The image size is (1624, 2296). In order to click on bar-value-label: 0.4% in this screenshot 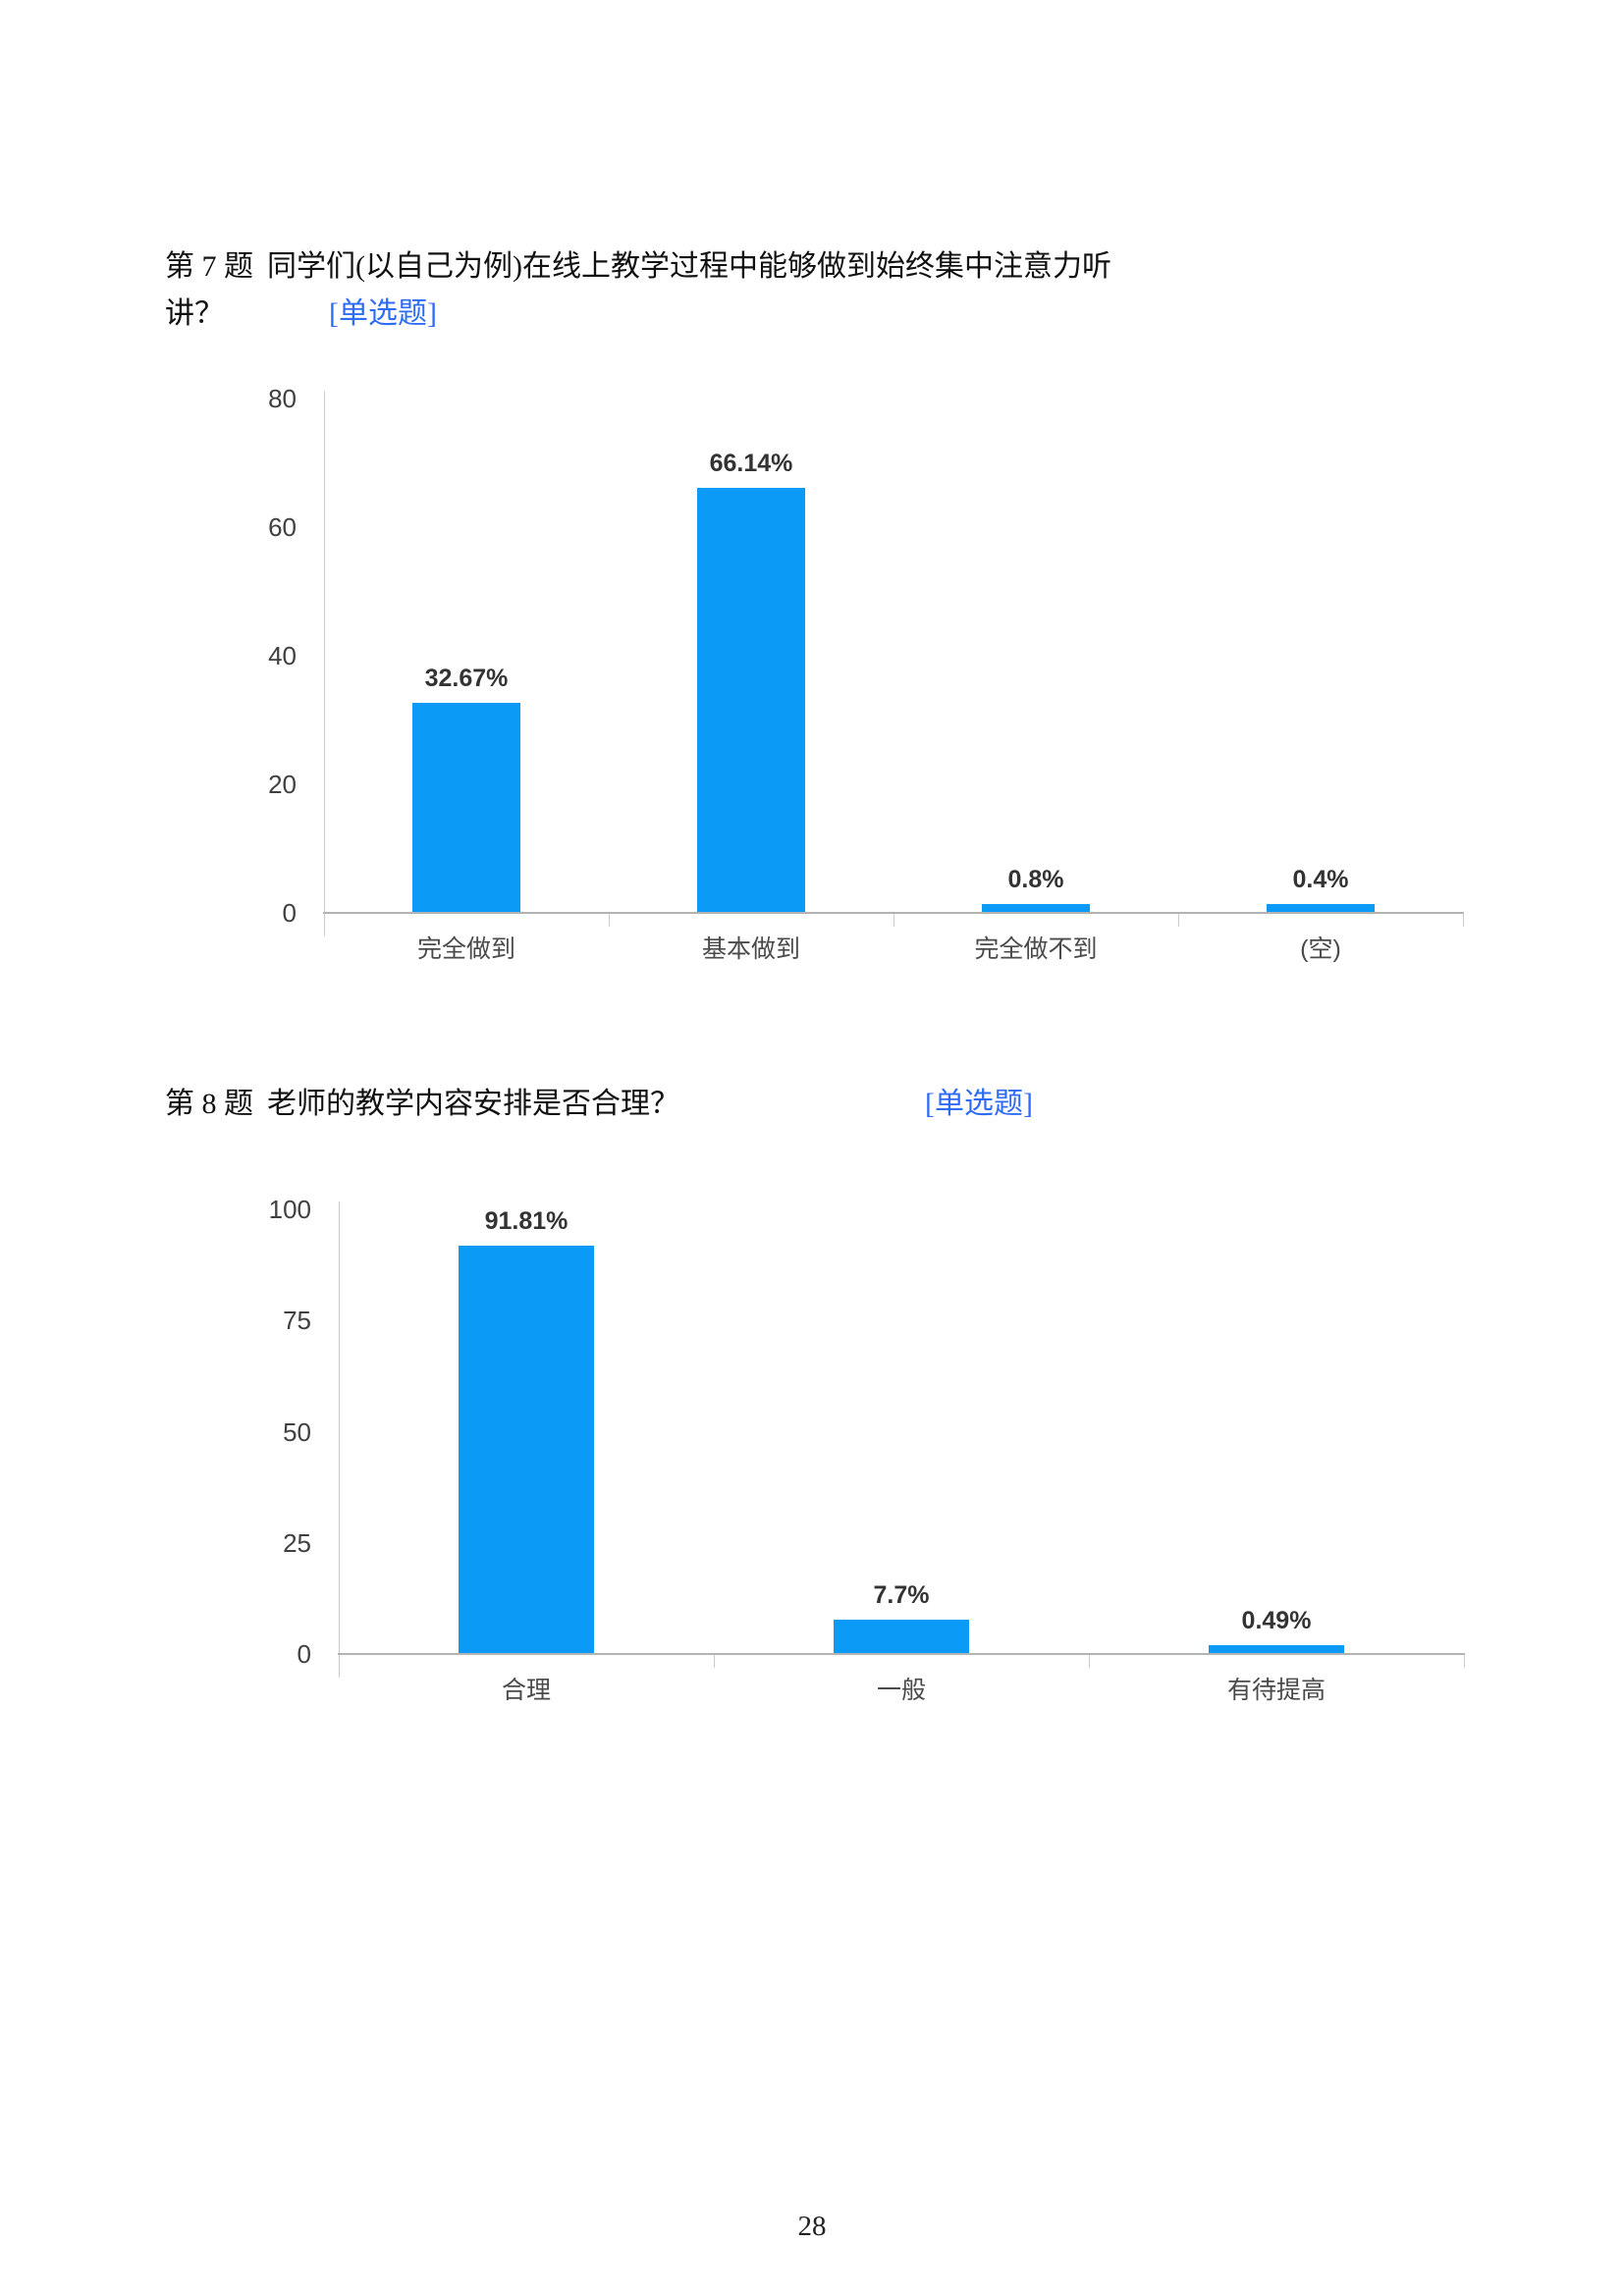, I will do `click(1320, 879)`.